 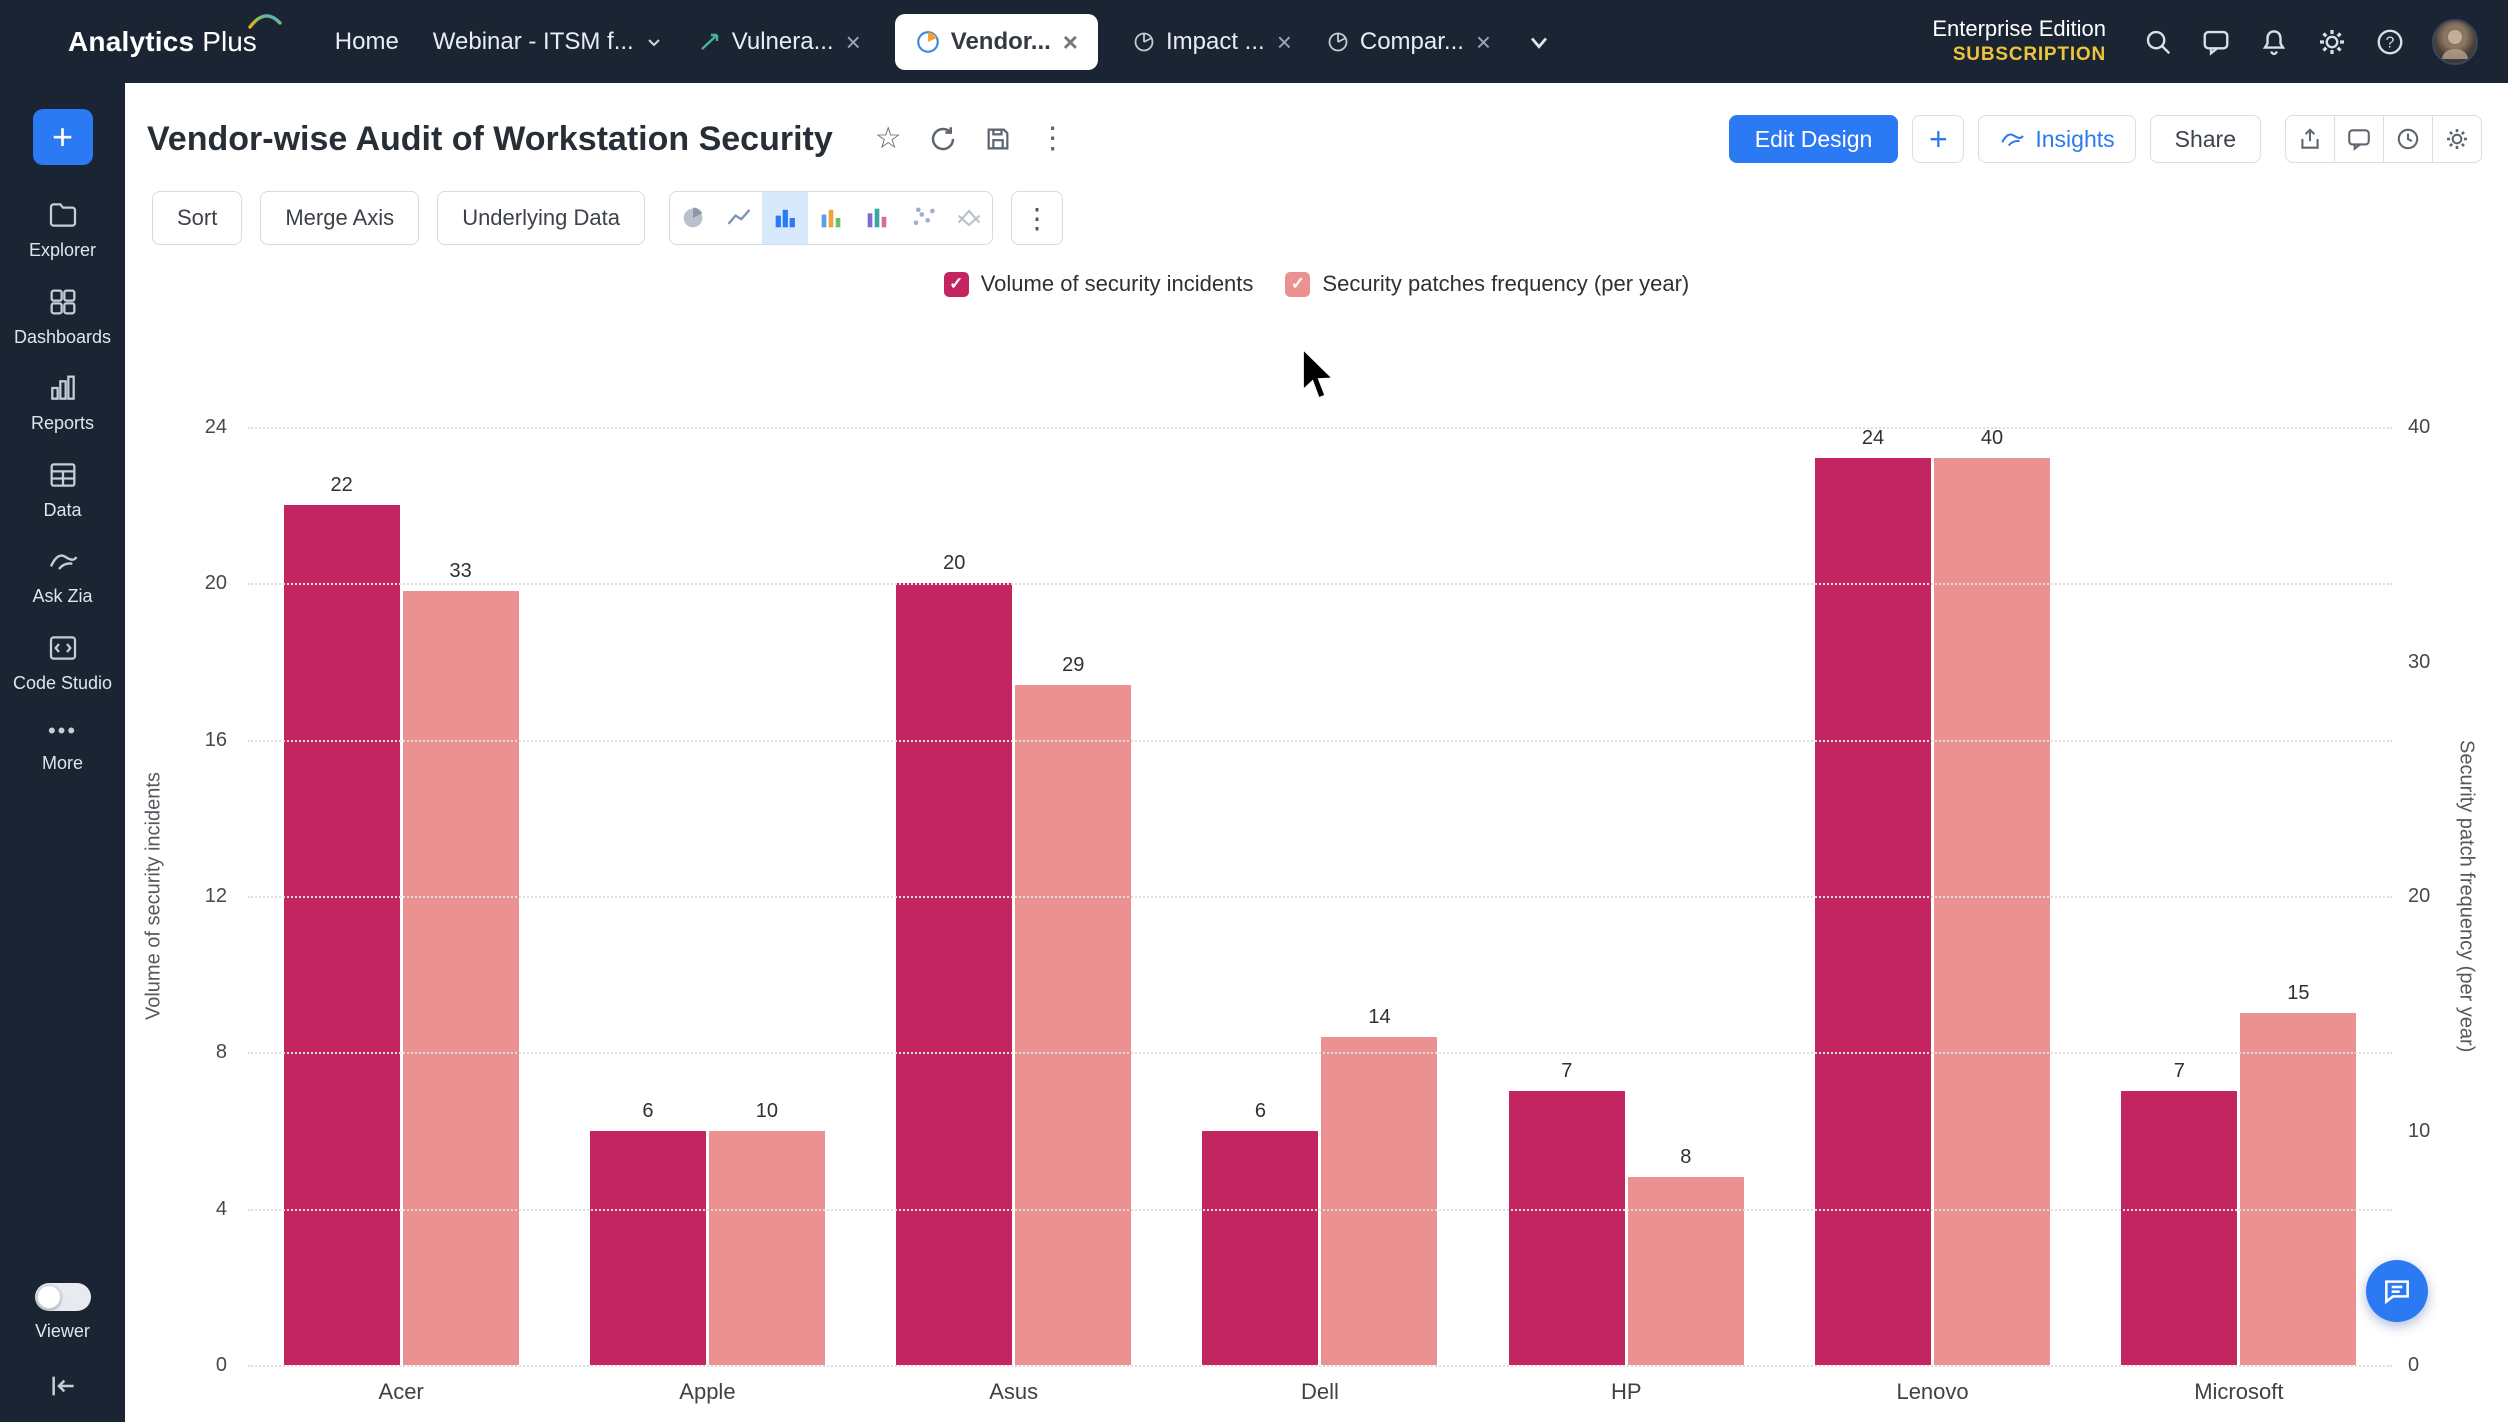 What do you see at coordinates (62, 1297) in the screenshot?
I see `viewer-toggle` at bounding box center [62, 1297].